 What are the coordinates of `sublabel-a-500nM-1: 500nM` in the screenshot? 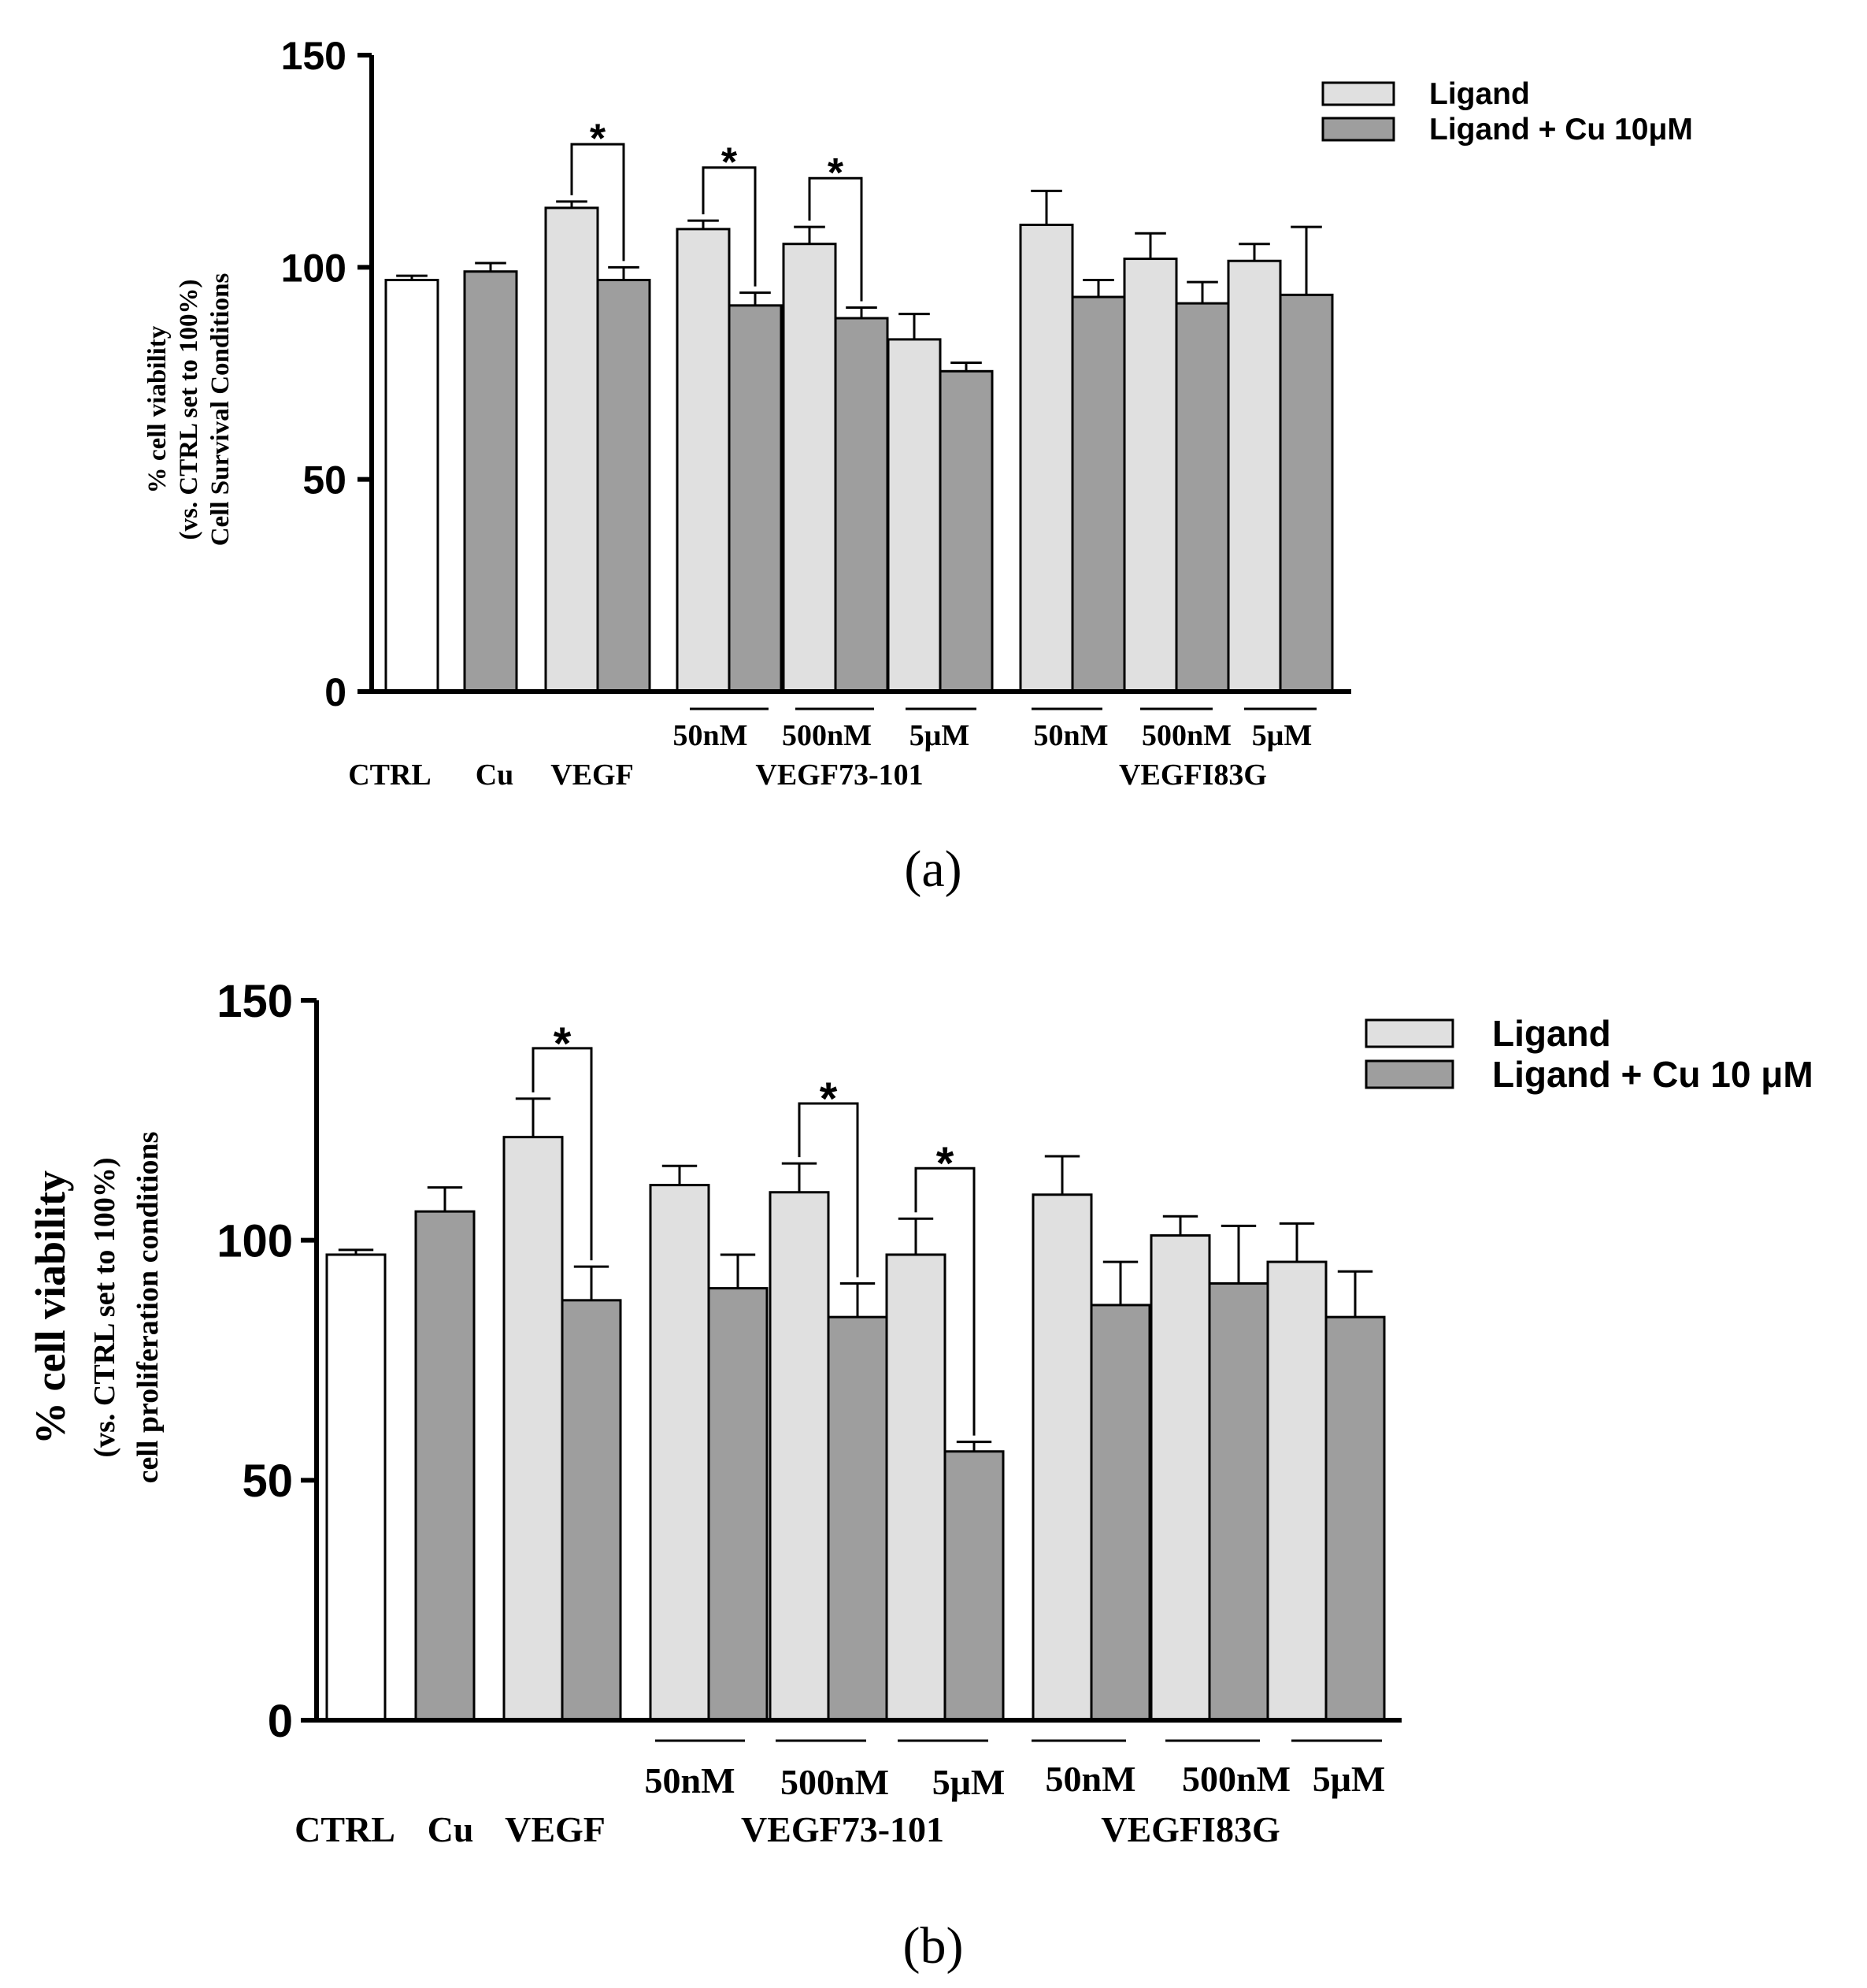 It's located at (827, 736).